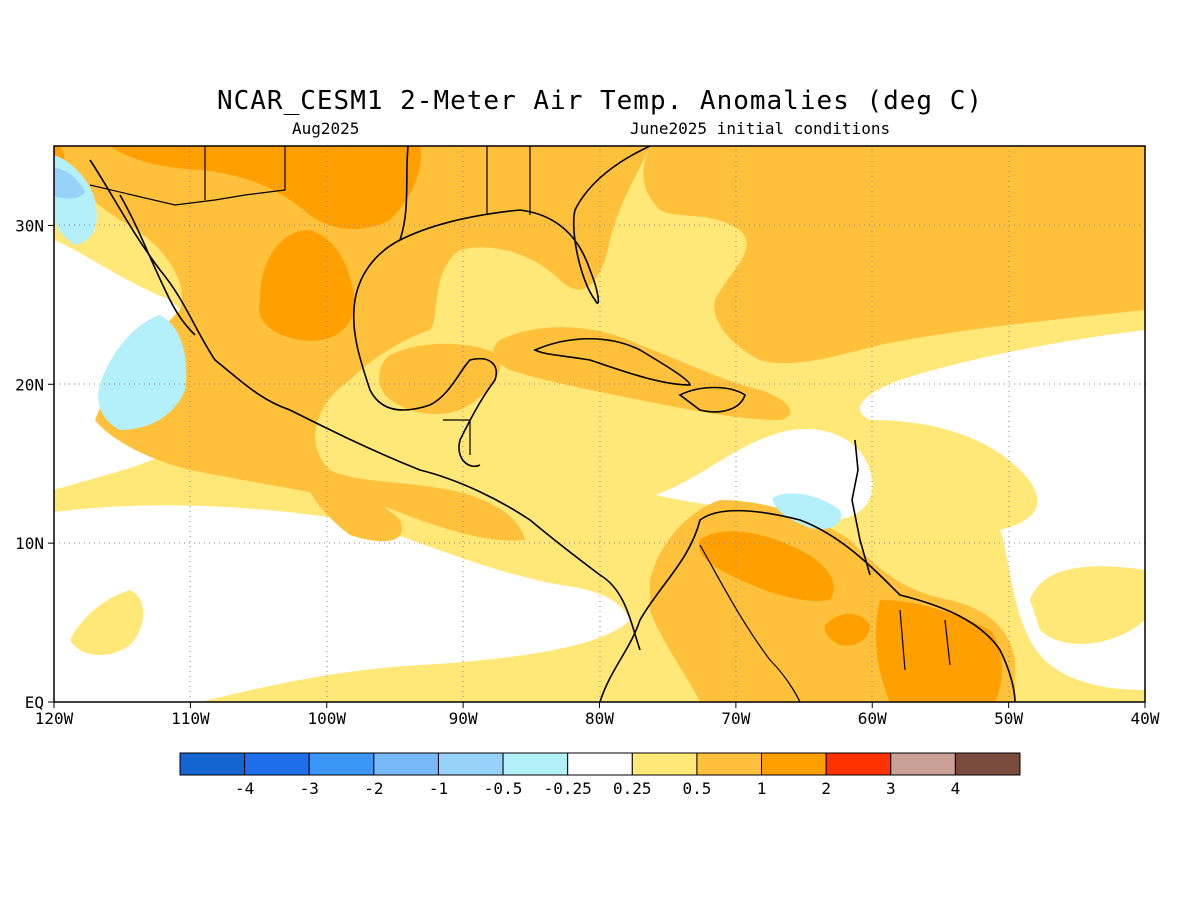 This screenshot has height=900, width=1200. What do you see at coordinates (894, 255) in the screenshot?
I see `warm-region-atlantic` at bounding box center [894, 255].